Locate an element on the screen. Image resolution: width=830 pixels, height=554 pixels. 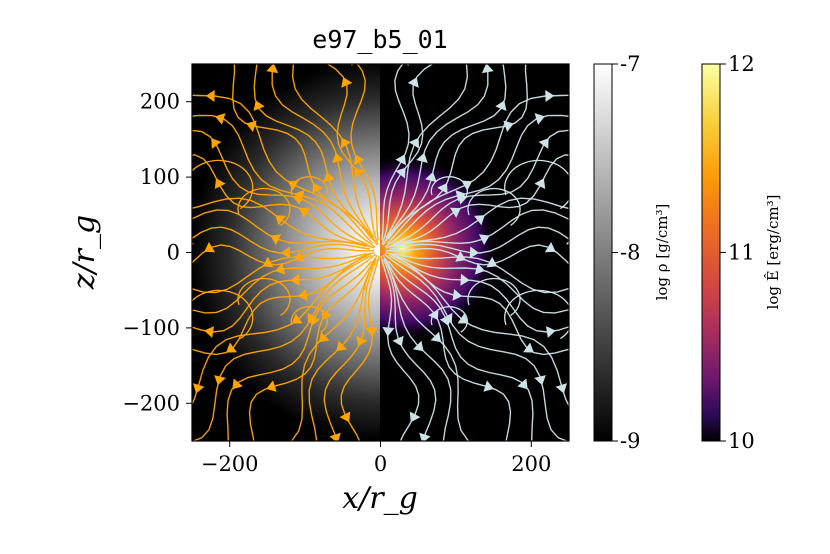
y-tick-label: 200 is located at coordinates (160, 102).